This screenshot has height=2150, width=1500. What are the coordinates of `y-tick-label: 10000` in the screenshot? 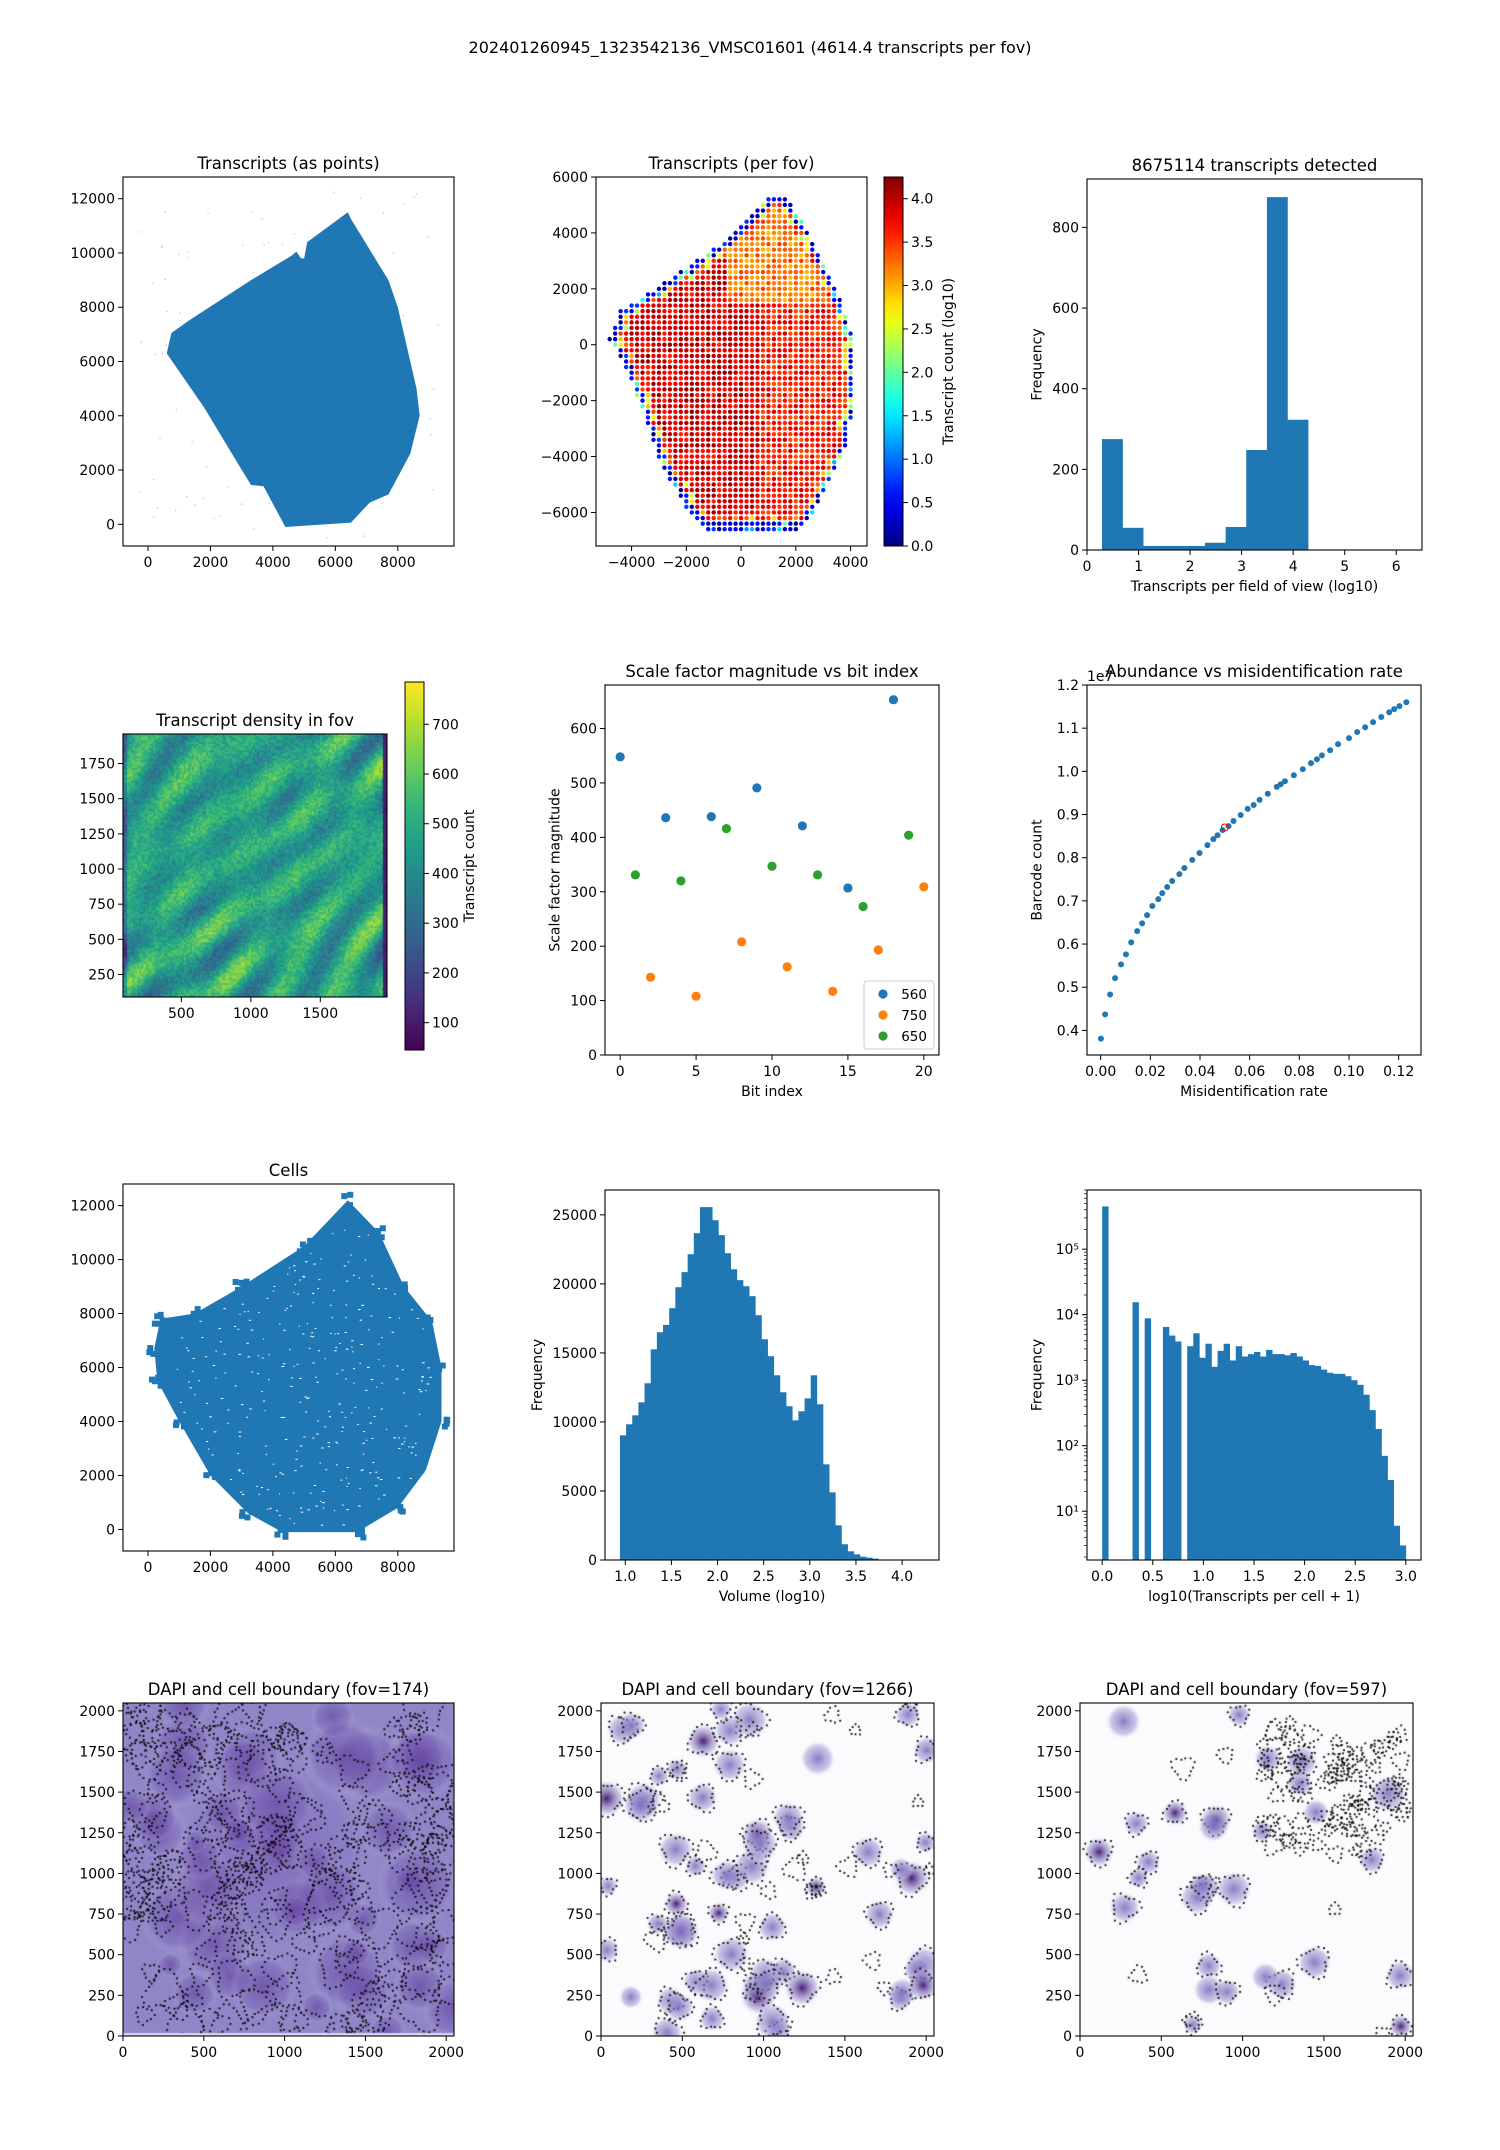 It's located at (92, 1261).